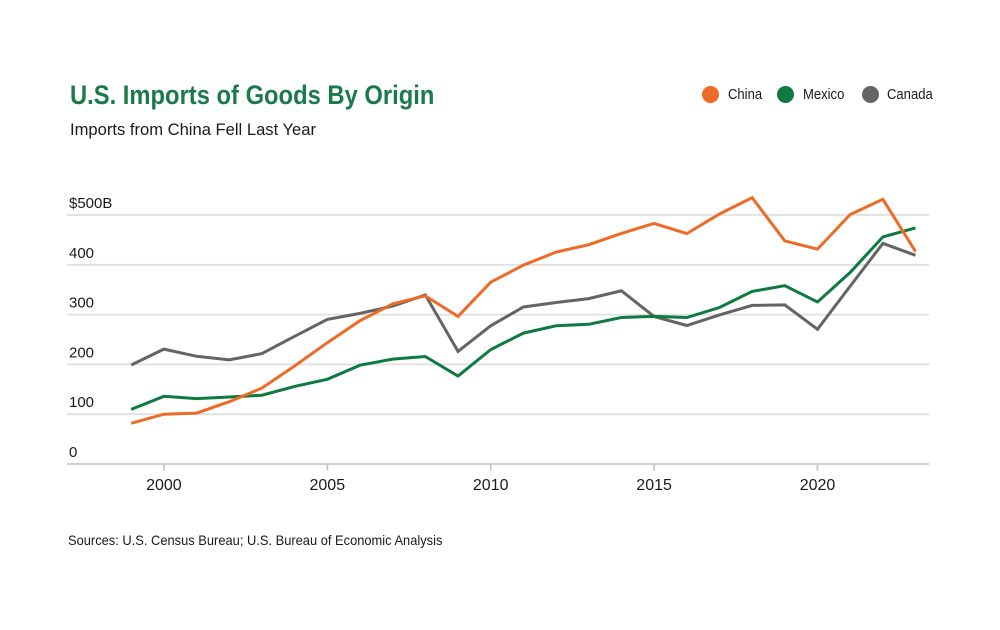 The image size is (1000, 630). What do you see at coordinates (90, 203) in the screenshot?
I see `svg-text: $500B` at bounding box center [90, 203].